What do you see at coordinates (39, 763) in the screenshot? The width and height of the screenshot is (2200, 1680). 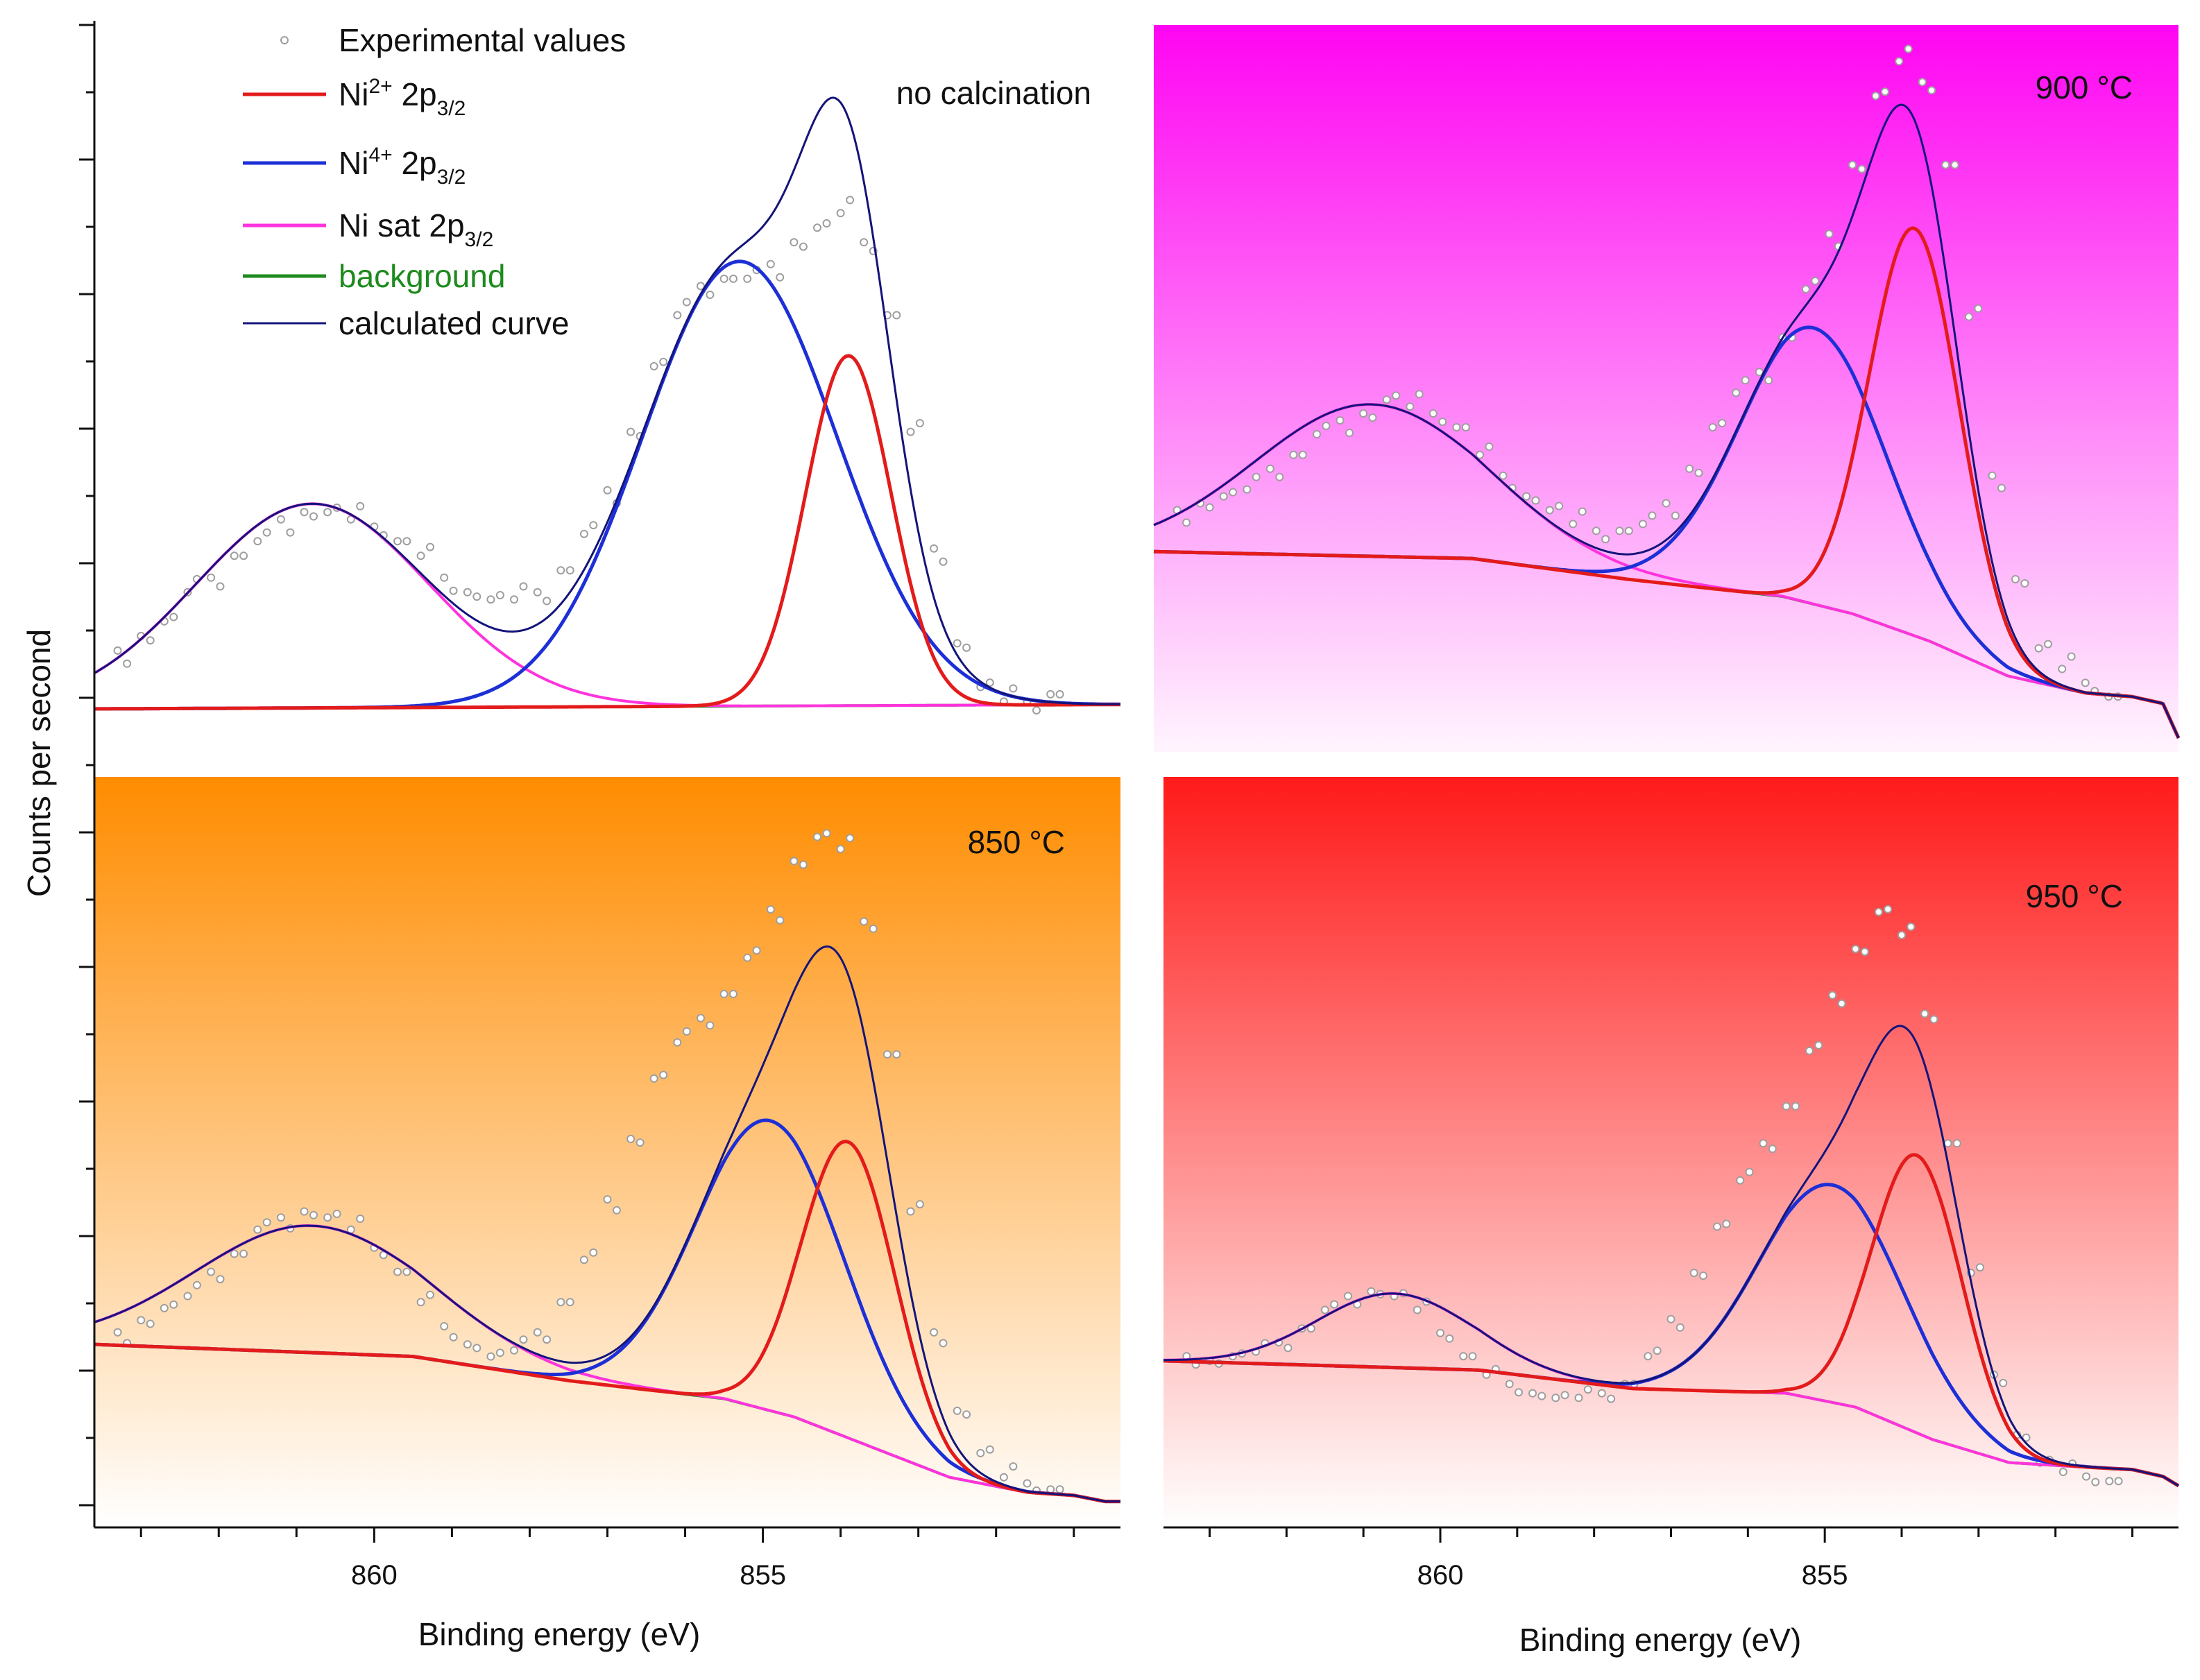 I see `y-axis-title: Counts per second` at bounding box center [39, 763].